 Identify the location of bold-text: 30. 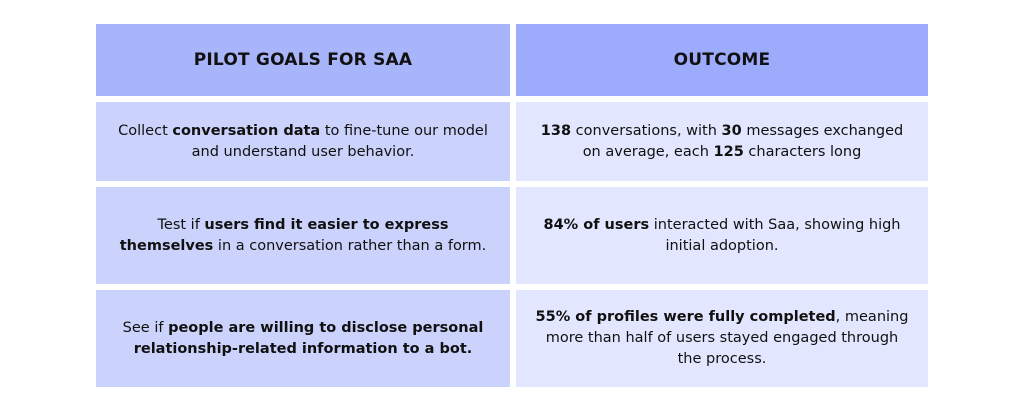
(731, 130).